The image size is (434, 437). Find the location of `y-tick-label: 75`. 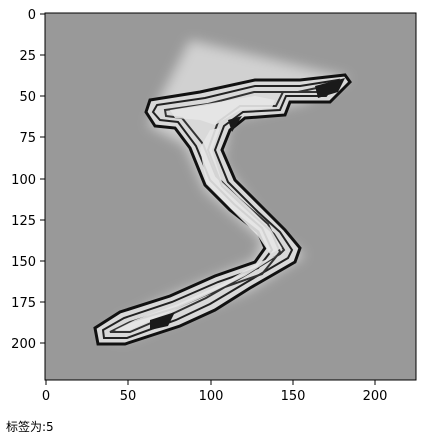

y-tick-label: 75 is located at coordinates (27, 138).